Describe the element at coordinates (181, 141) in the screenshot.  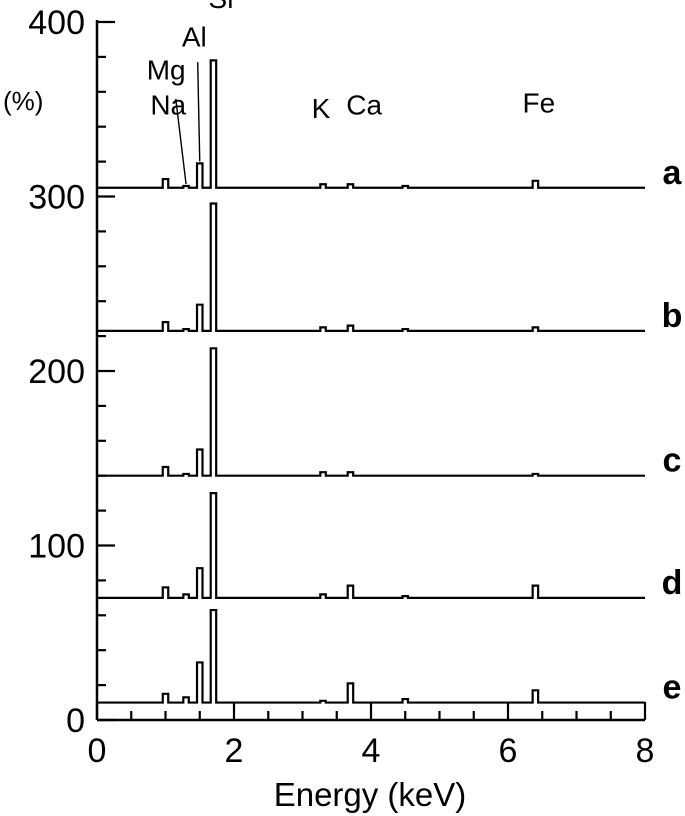
I see `mg-leader-line` at that location.